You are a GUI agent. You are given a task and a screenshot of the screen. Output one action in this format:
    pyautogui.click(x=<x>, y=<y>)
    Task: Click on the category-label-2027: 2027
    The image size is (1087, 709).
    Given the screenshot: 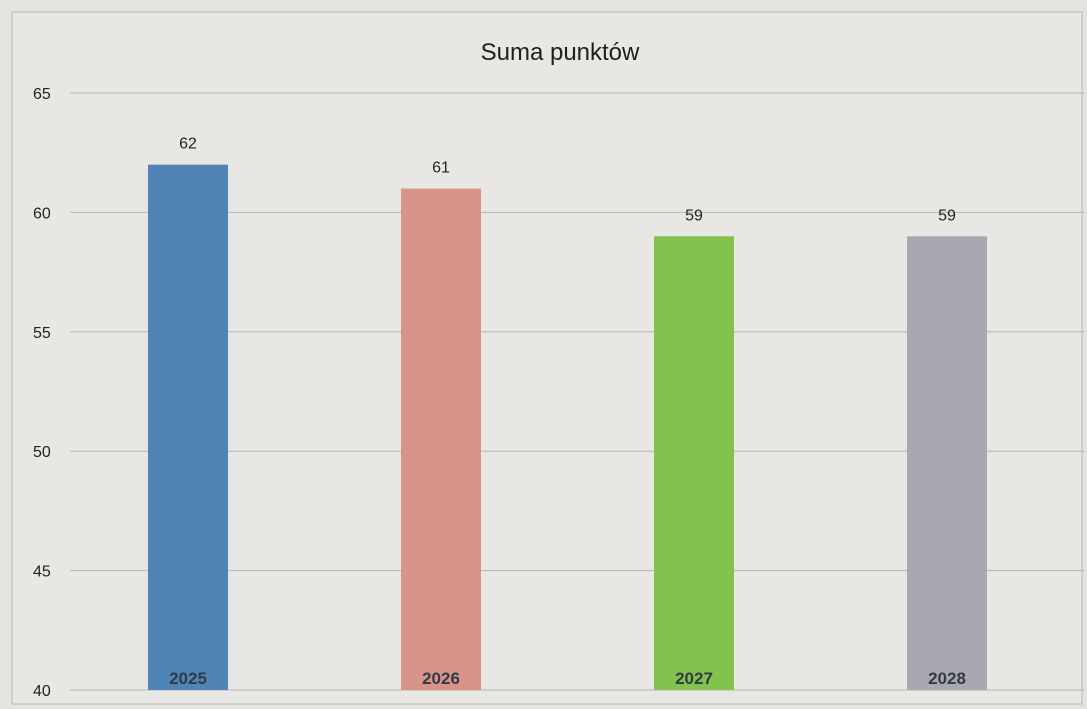 What is the action you would take?
    pyautogui.click(x=694, y=678)
    